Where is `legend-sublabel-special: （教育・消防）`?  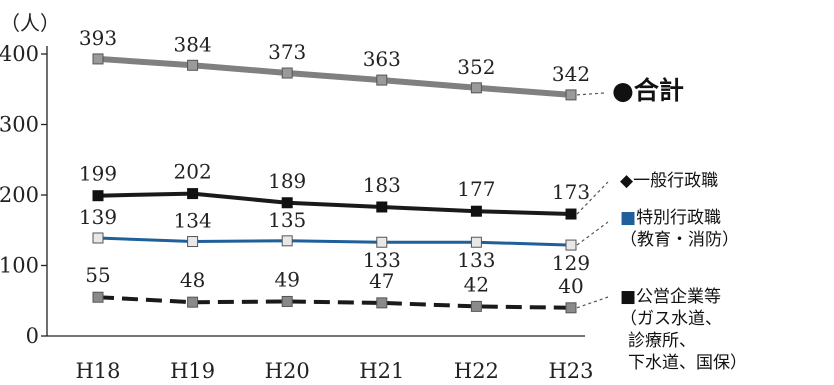
legend-sublabel-special: （教育・消防） is located at coordinates (679, 240).